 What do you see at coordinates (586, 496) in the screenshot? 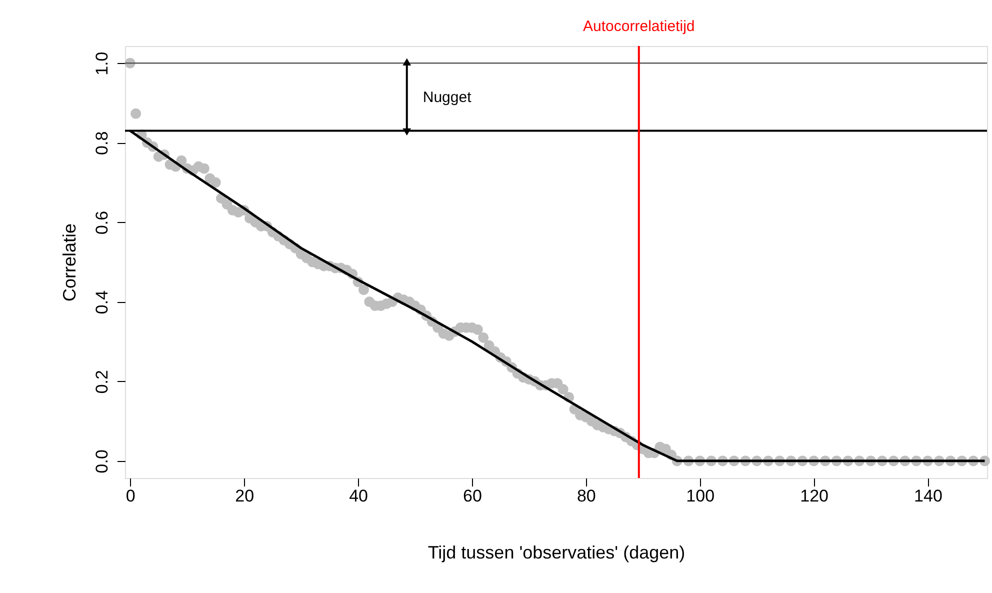
I see `x-tick-label: 80` at bounding box center [586, 496].